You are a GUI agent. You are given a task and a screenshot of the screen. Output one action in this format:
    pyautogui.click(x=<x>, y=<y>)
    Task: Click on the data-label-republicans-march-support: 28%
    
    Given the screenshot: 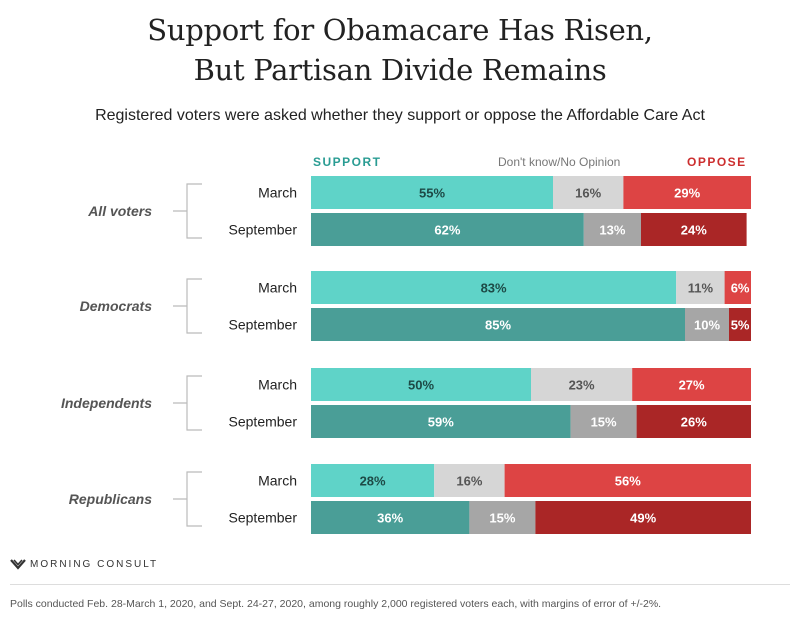 What is the action you would take?
    pyautogui.click(x=373, y=481)
    